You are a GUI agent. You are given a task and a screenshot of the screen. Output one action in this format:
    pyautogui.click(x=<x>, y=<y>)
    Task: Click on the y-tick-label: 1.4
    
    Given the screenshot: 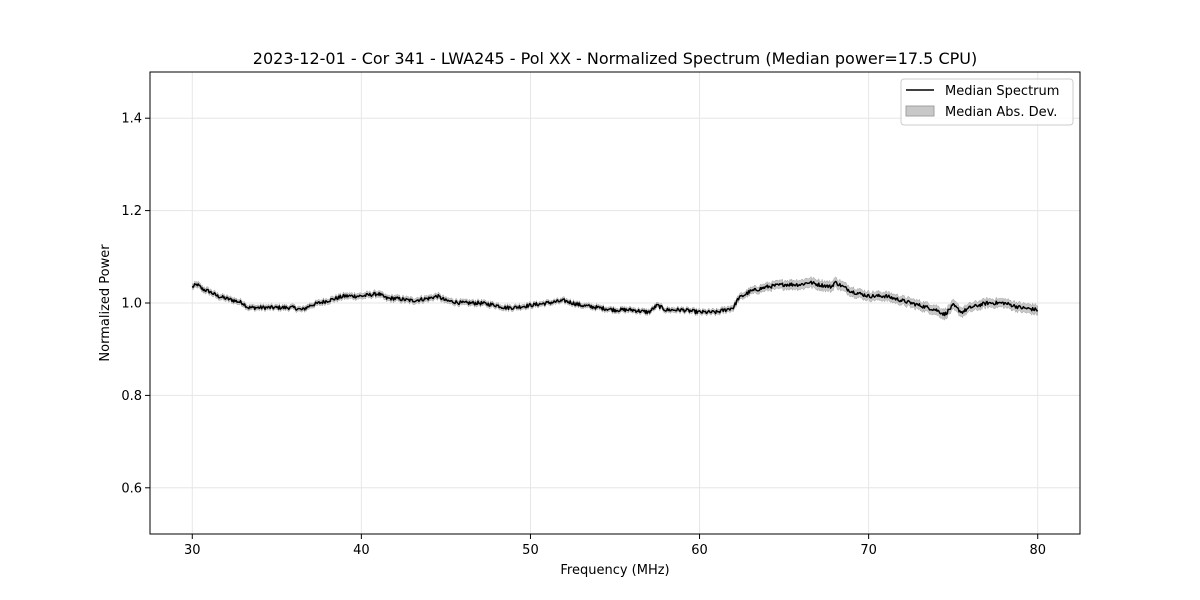 What is the action you would take?
    pyautogui.click(x=131, y=119)
    